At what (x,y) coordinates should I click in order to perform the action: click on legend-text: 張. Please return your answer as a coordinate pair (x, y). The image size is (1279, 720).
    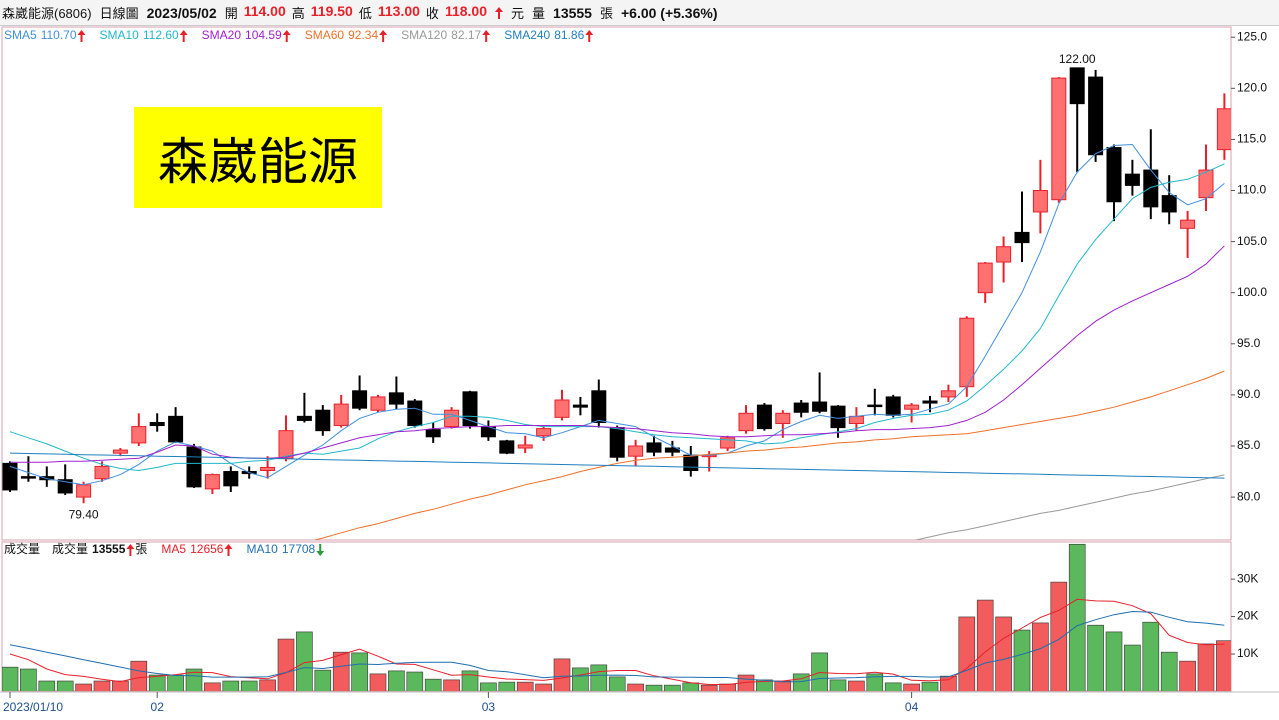
    Looking at the image, I should click on (141, 549).